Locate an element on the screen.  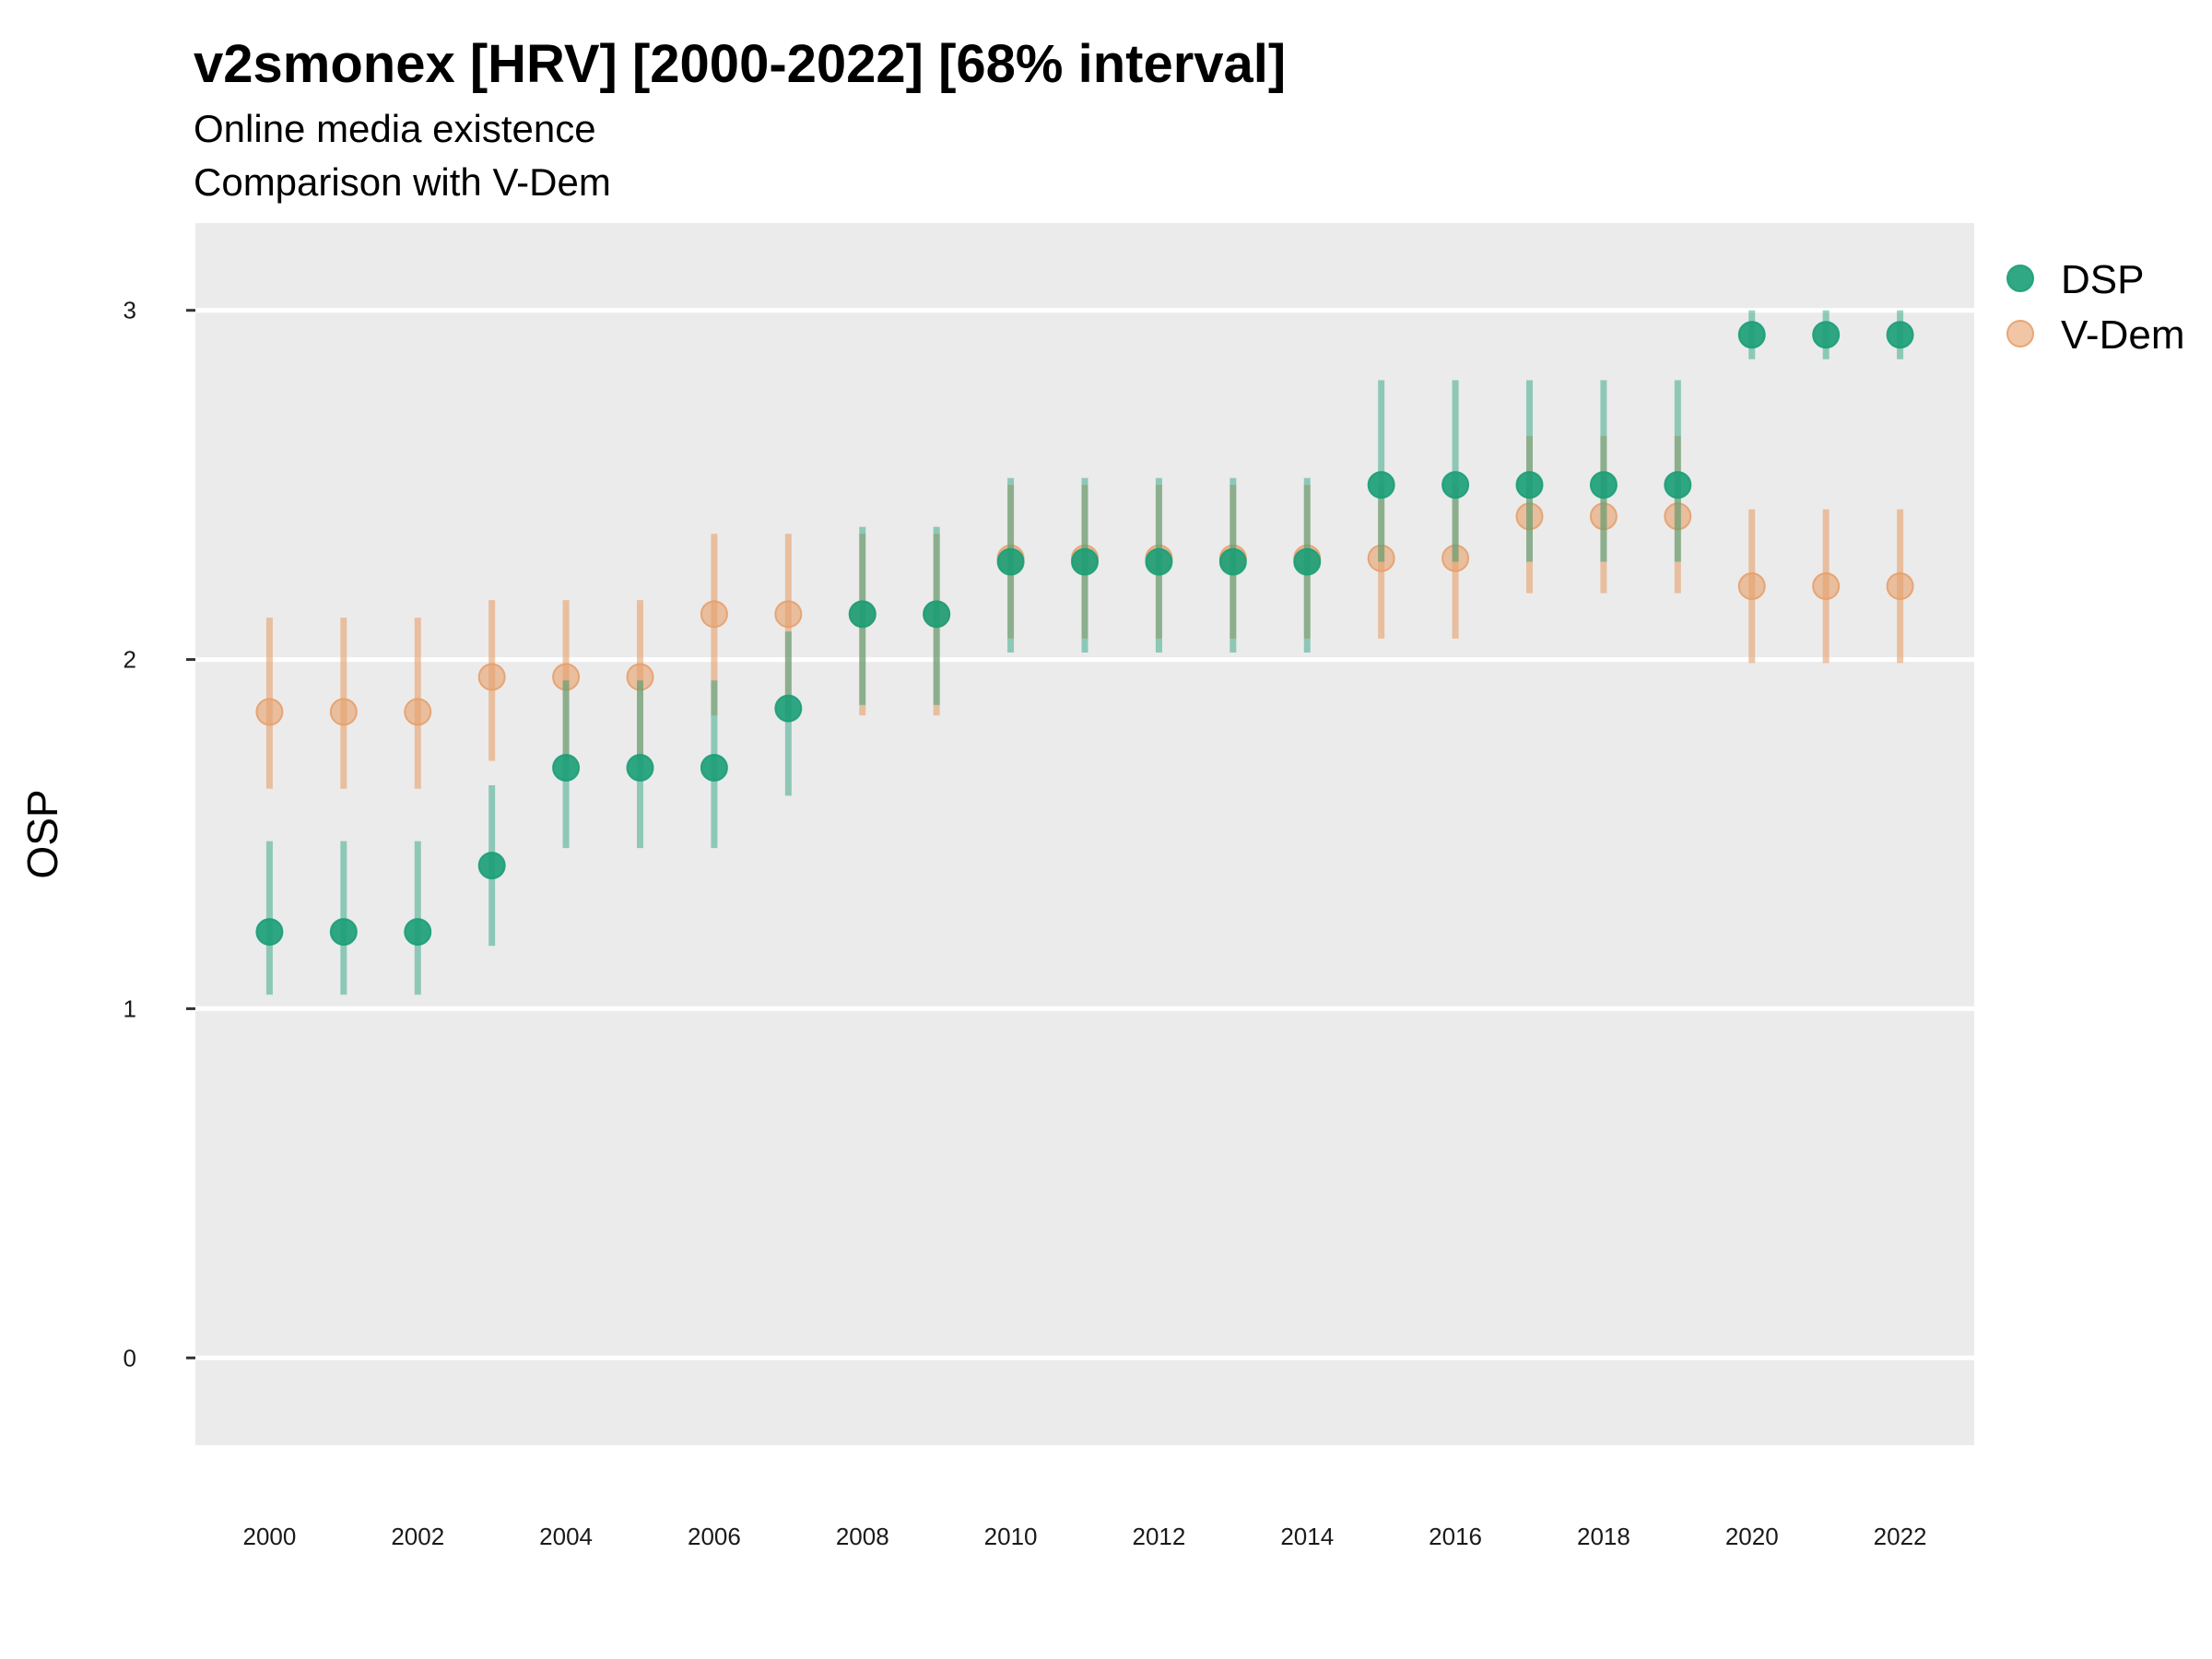
y-tick-label: 3 is located at coordinates (130, 310).